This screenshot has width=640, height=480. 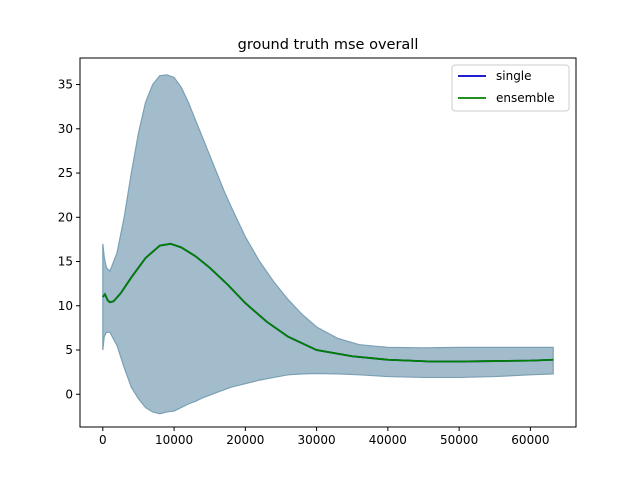 What do you see at coordinates (514, 76) in the screenshot?
I see `legend-label-single: single` at bounding box center [514, 76].